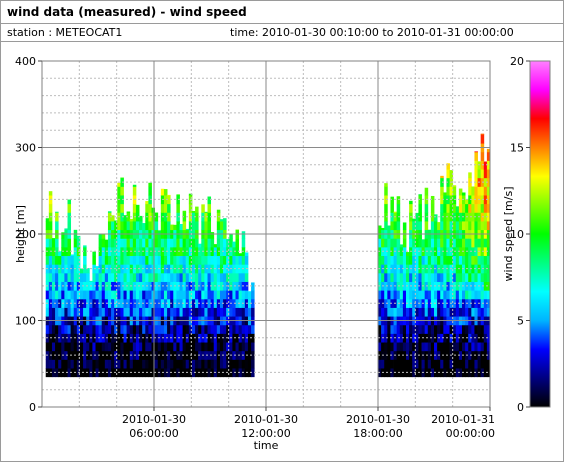  What do you see at coordinates (517, 61) in the screenshot?
I see `colorbar-tick-label: 20` at bounding box center [517, 61].